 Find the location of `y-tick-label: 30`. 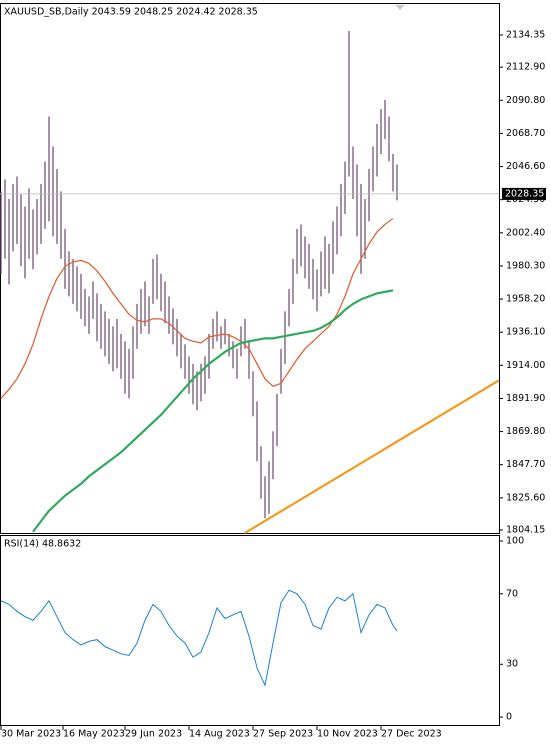

y-tick-label: 30 is located at coordinates (512, 664).